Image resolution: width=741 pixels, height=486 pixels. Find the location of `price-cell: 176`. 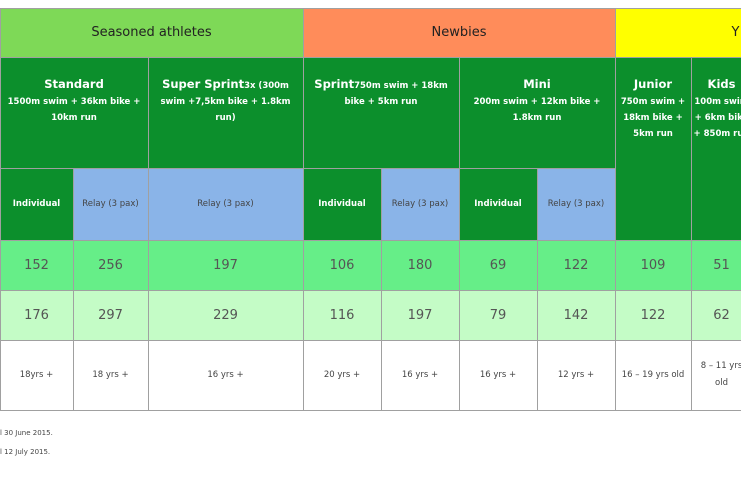

price-cell: 176 is located at coordinates (37, 315).